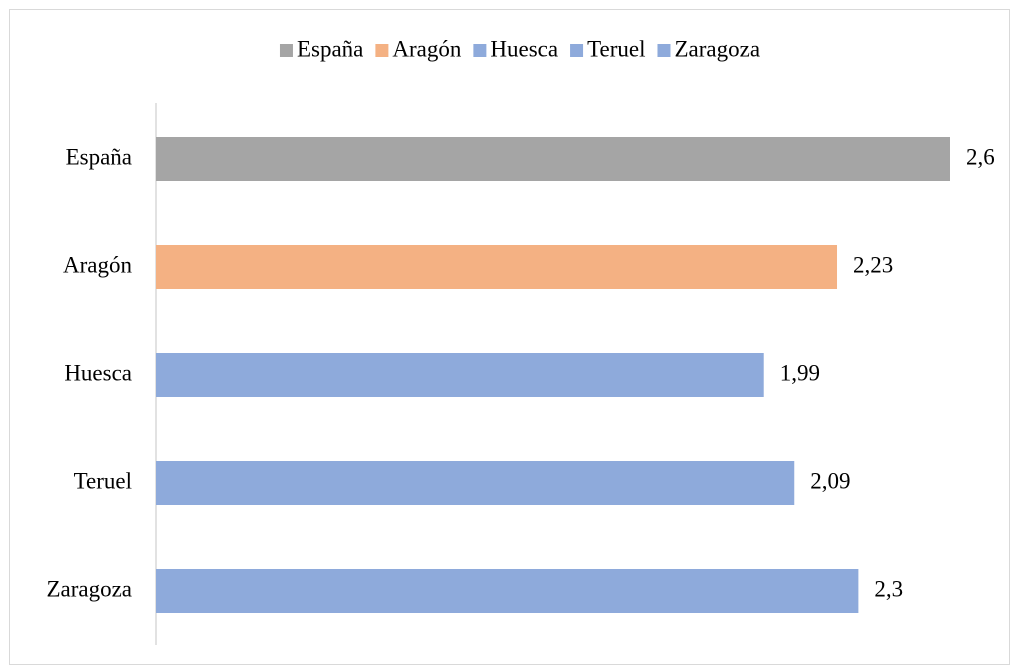 This screenshot has width=1010, height=666. What do you see at coordinates (830, 480) in the screenshot?
I see `data-label: 2,09` at bounding box center [830, 480].